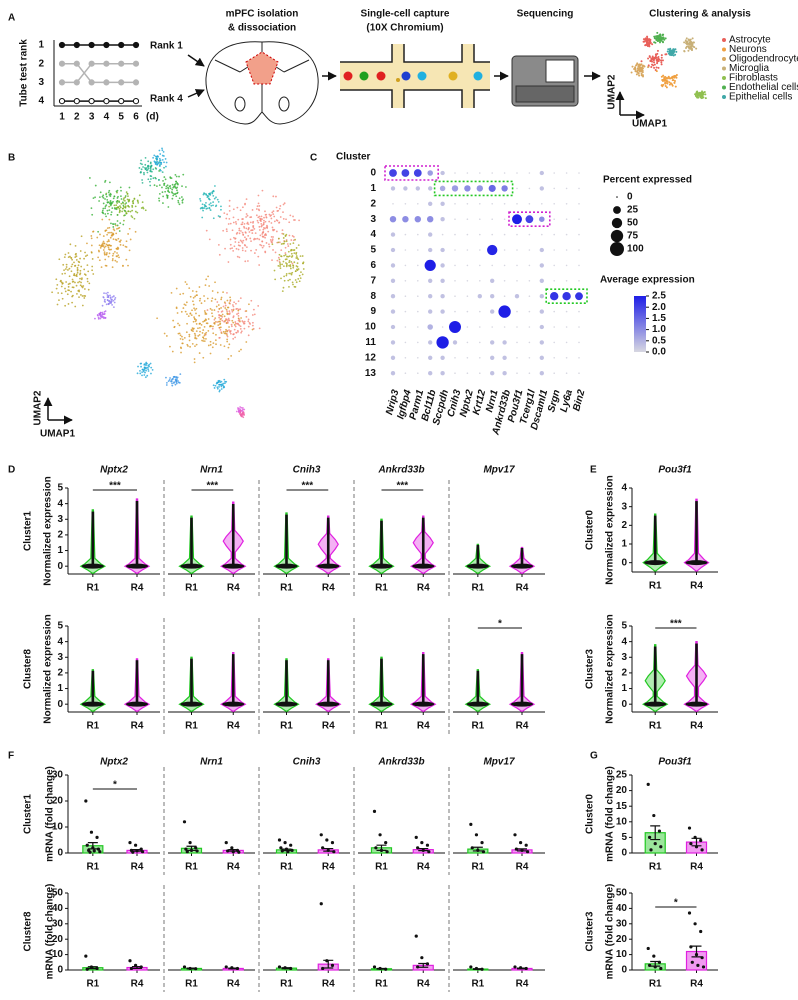 This screenshot has width=798, height=1000. I want to click on size-legend-dot, so click(617, 210).